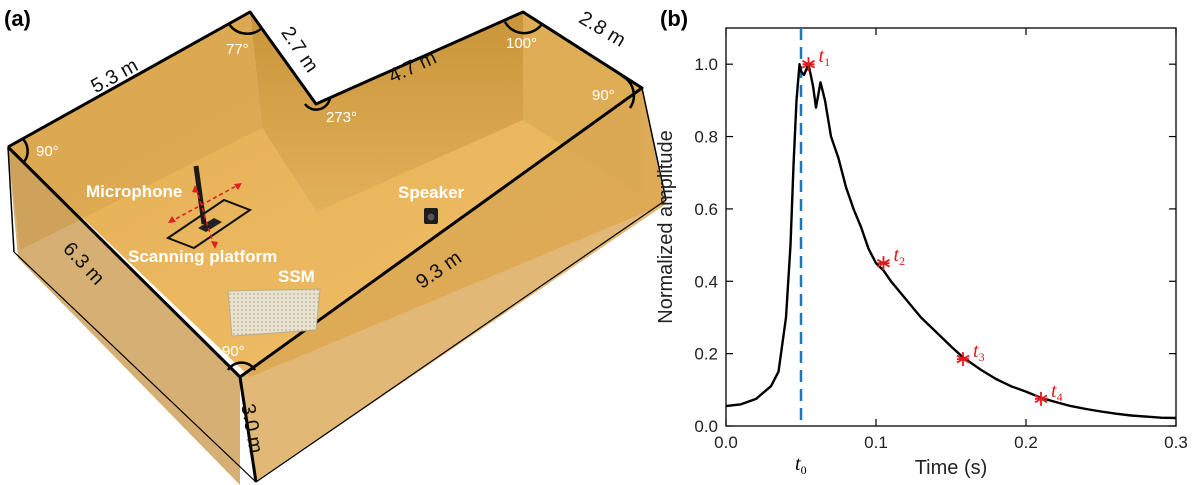 The height and width of the screenshot is (485, 1199). What do you see at coordinates (706, 64) in the screenshot?
I see `y-tick-label: 1.0` at bounding box center [706, 64].